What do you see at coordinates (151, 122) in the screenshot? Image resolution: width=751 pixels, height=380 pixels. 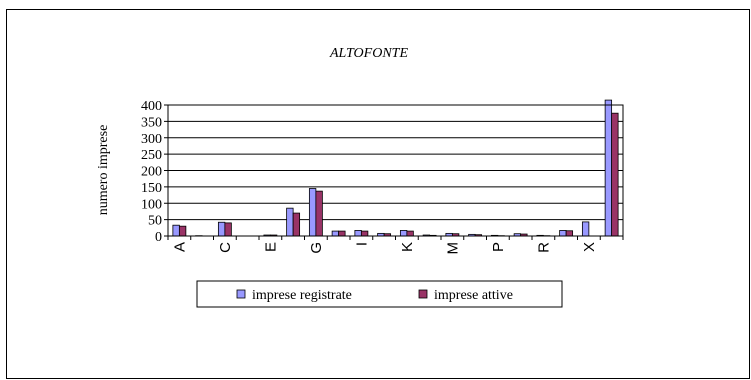 I see `y-tick-label: 350` at bounding box center [151, 122].